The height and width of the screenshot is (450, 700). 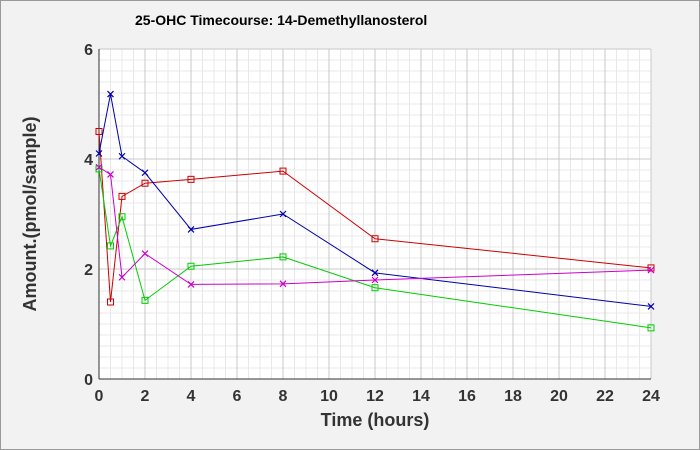 What do you see at coordinates (88, 160) in the screenshot?
I see `y-tick-label: 4` at bounding box center [88, 160].